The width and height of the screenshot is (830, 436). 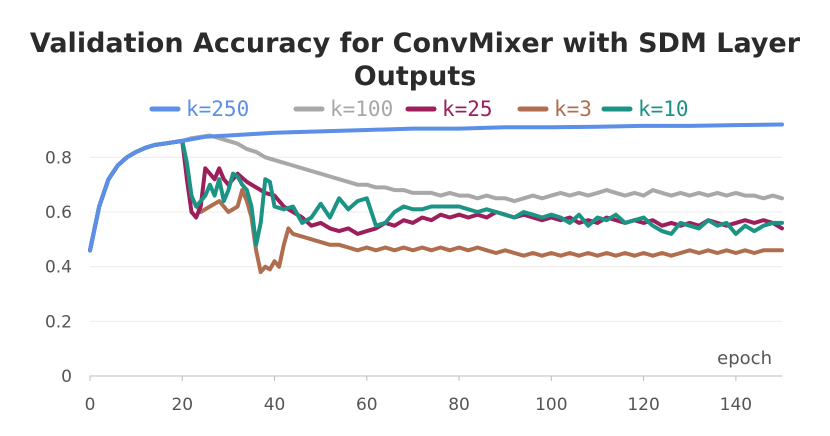 I want to click on x-tick-label: 20, so click(x=182, y=405).